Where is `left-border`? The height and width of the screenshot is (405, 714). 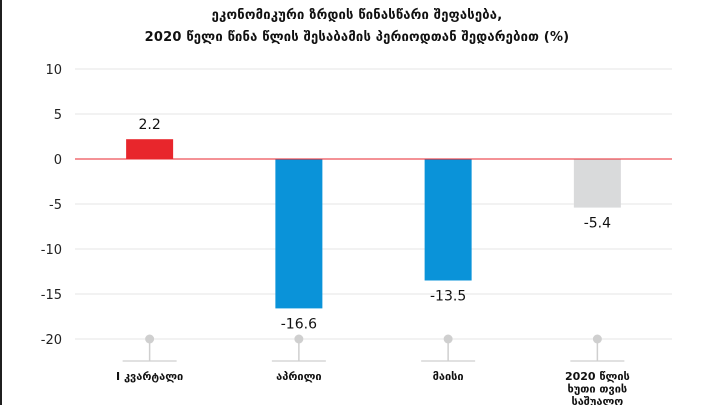 left-border is located at coordinates (1, 202).